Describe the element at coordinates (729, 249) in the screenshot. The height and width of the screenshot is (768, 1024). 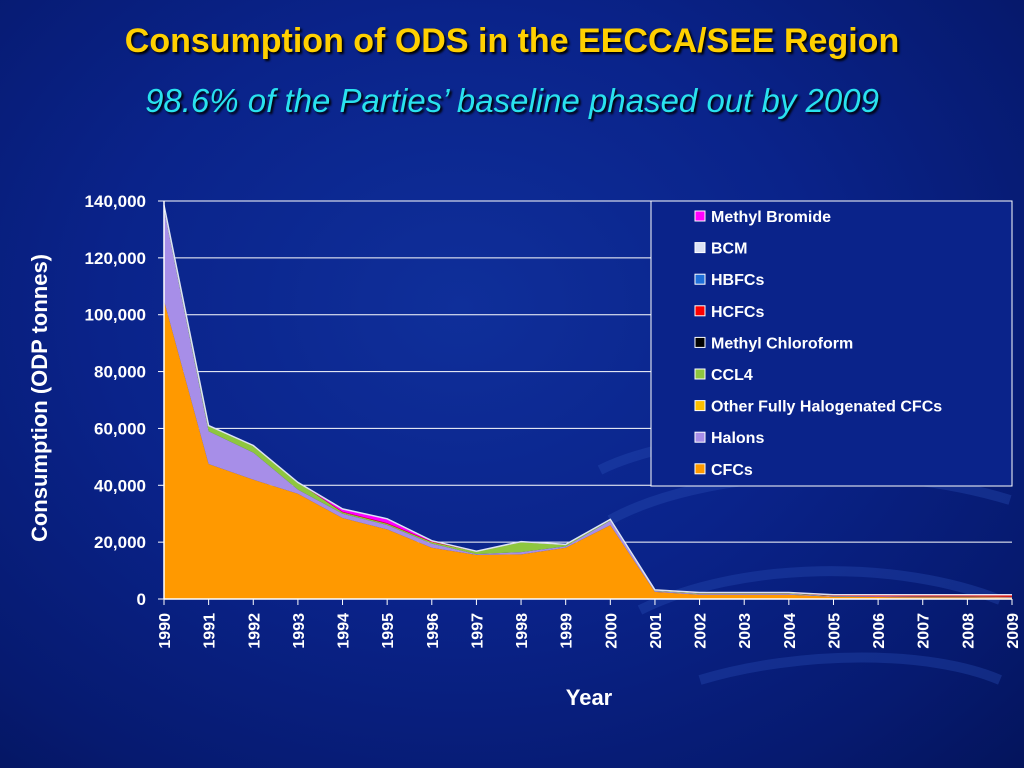
I see `legend-label: BCM` at that location.